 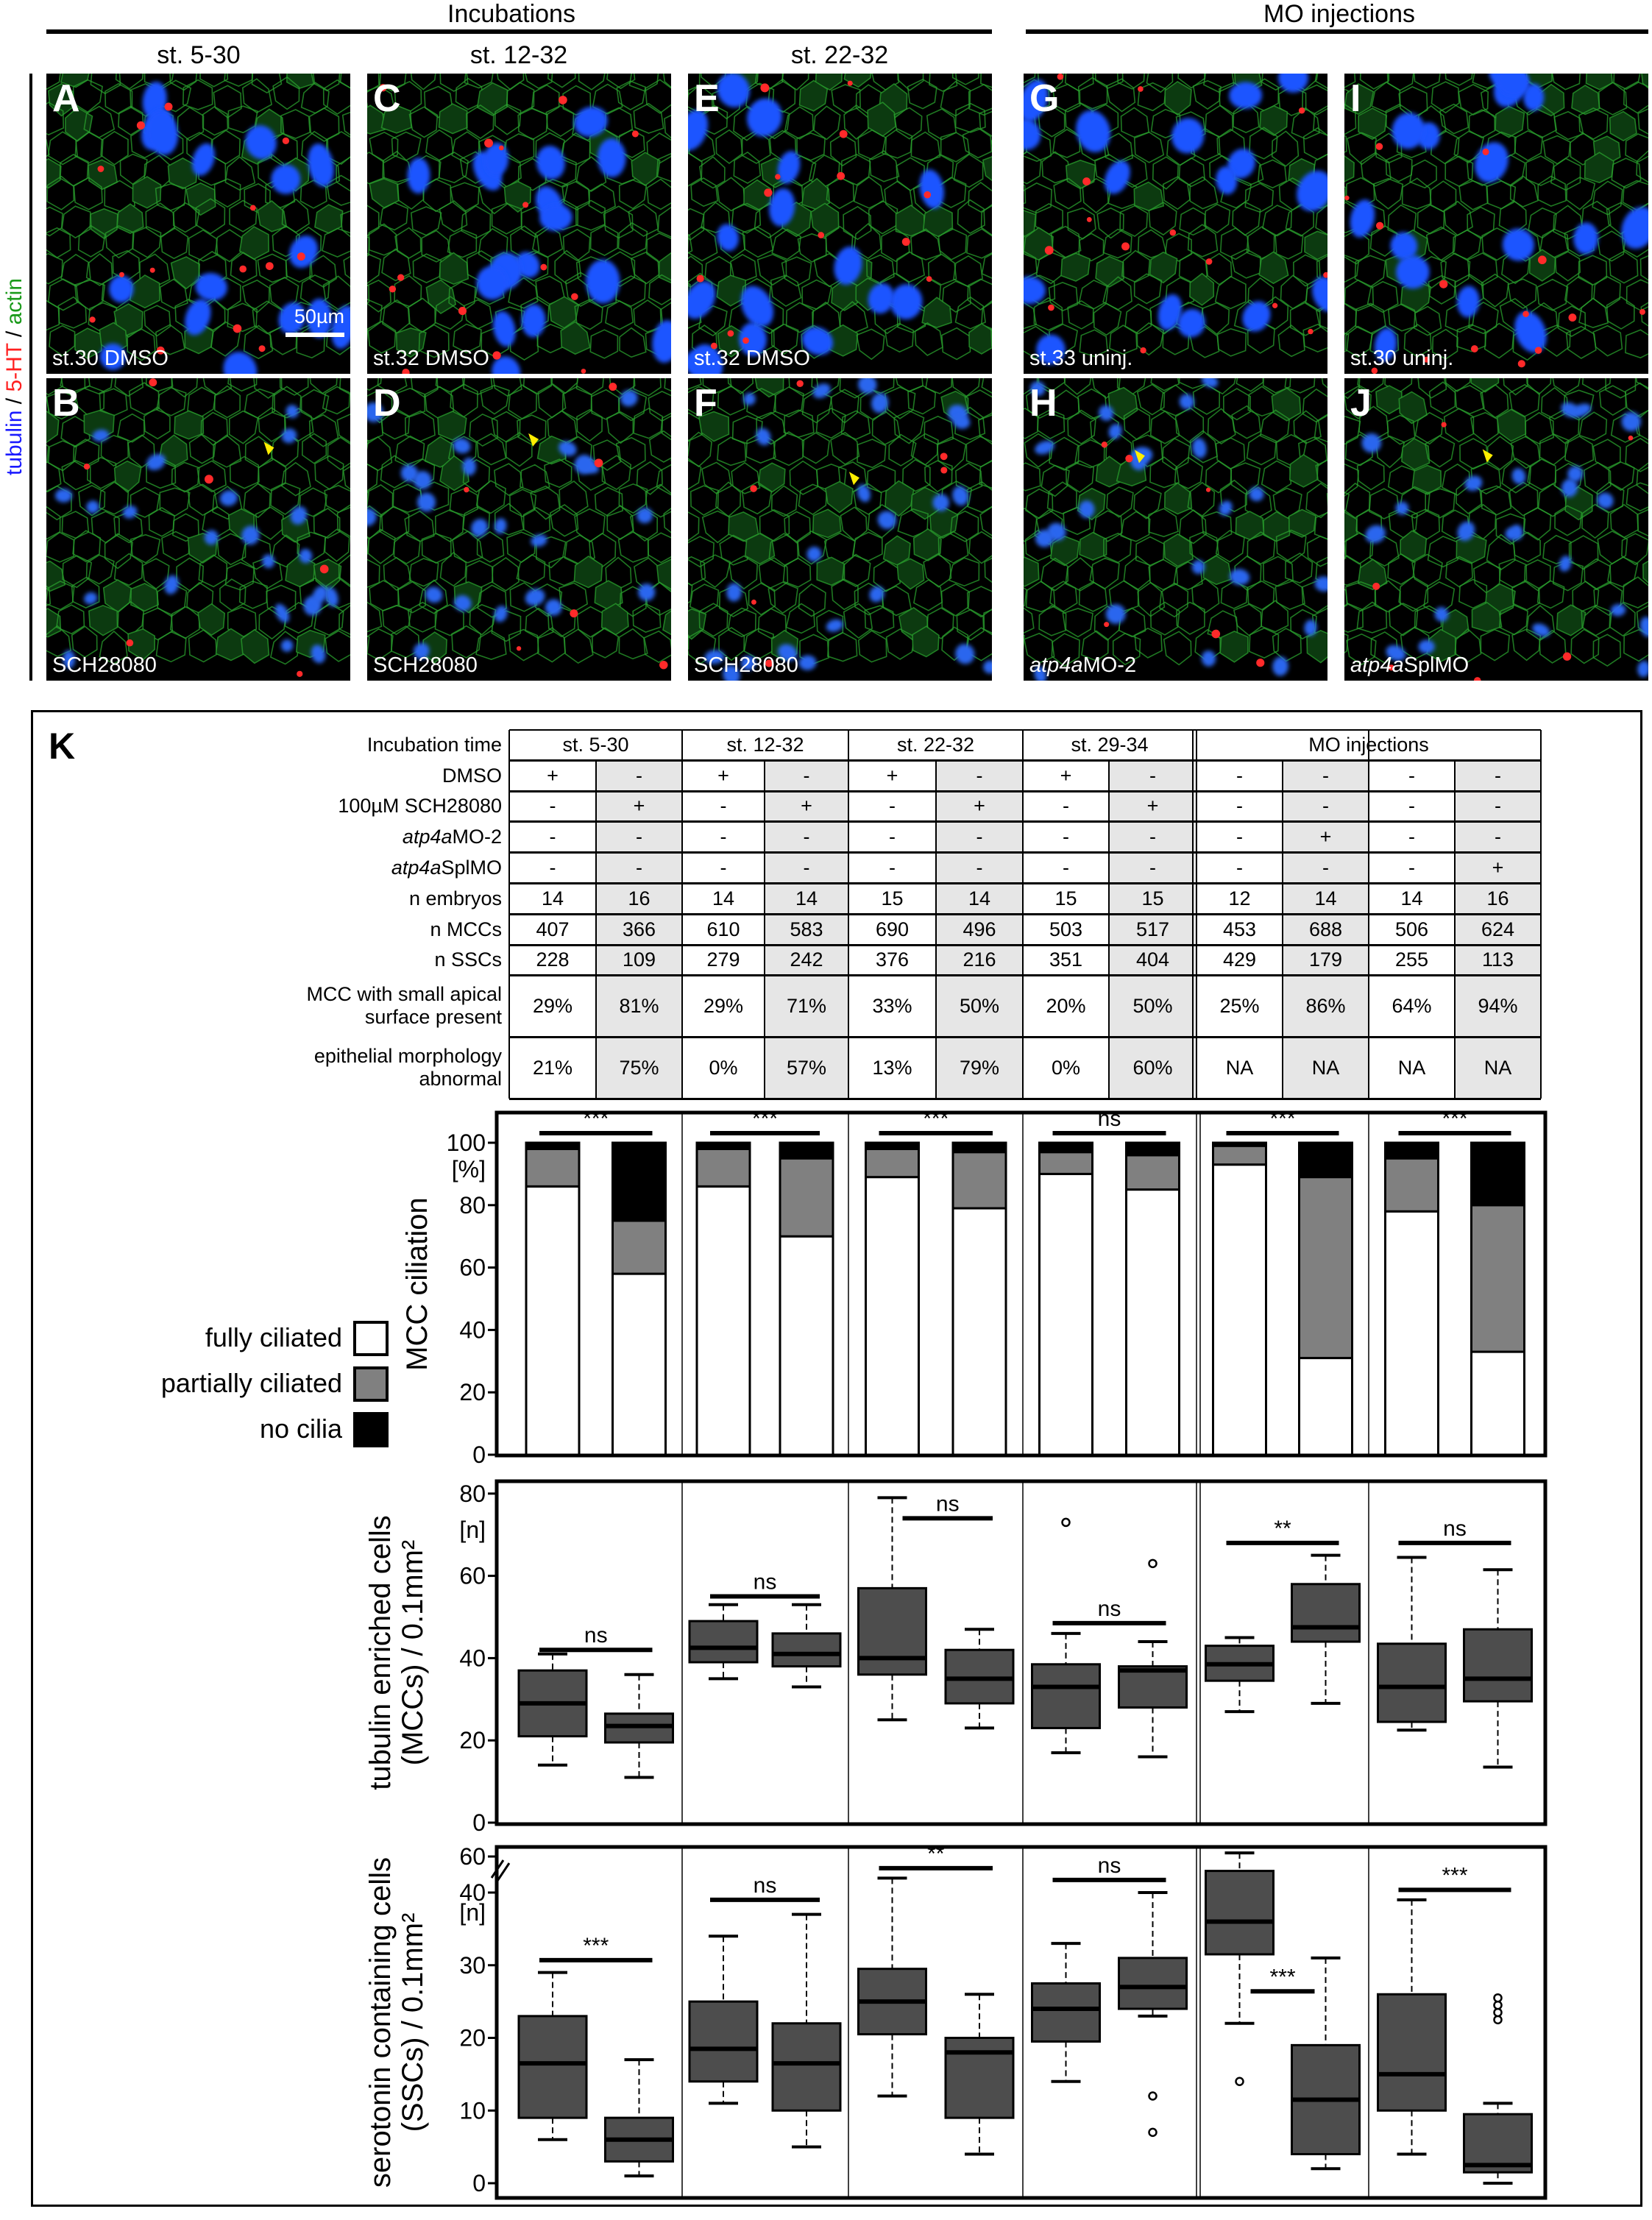 I want to click on table-cell: 255, so click(x=1411, y=959).